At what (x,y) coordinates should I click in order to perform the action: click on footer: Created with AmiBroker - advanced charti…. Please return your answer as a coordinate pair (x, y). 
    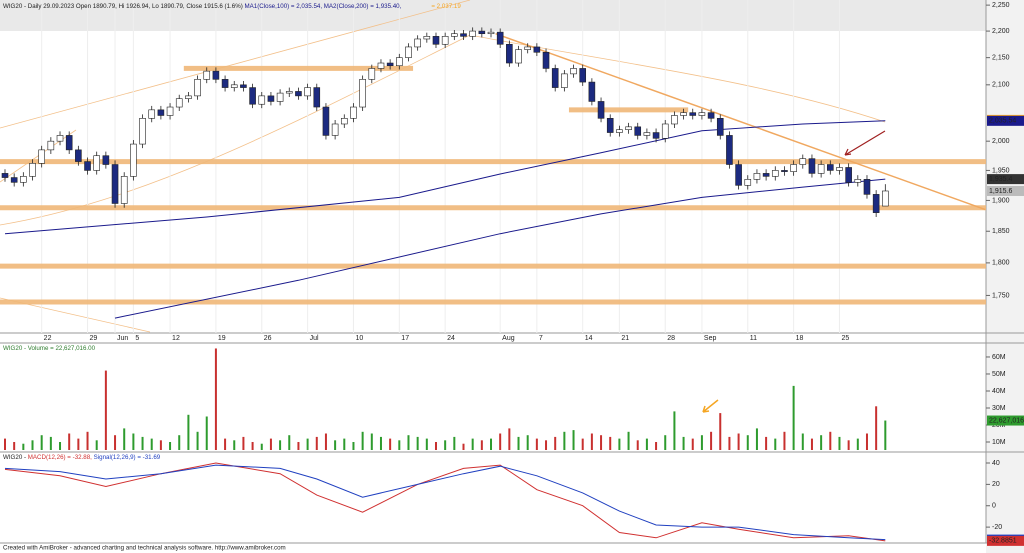
    Looking at the image, I should click on (144, 548).